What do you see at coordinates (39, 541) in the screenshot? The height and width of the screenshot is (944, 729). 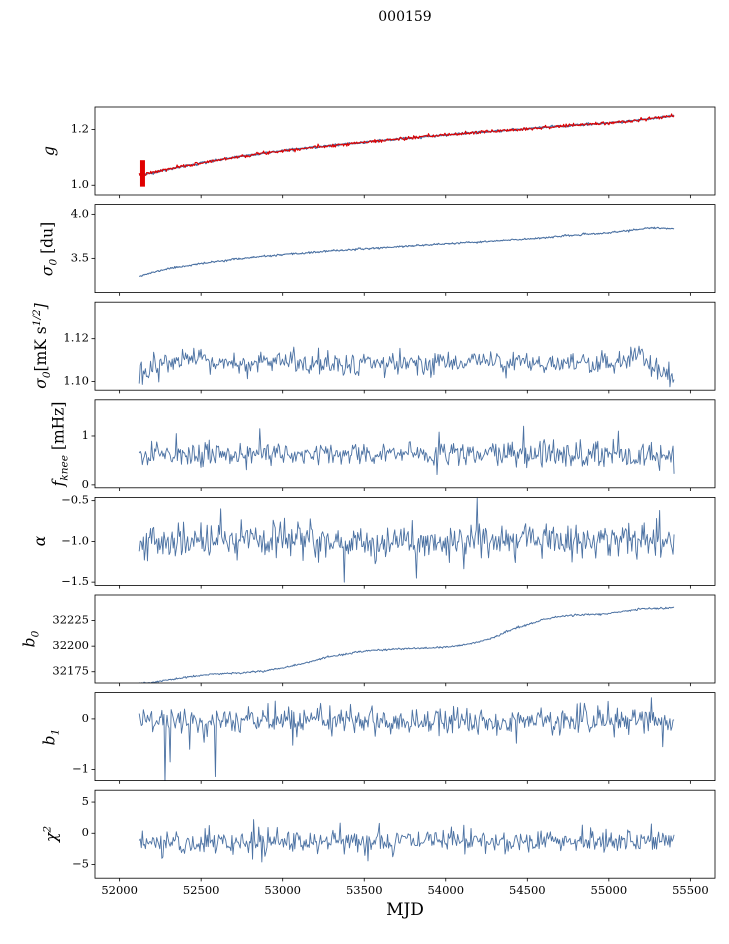 I see `y-axis-label-alpha: α` at bounding box center [39, 541].